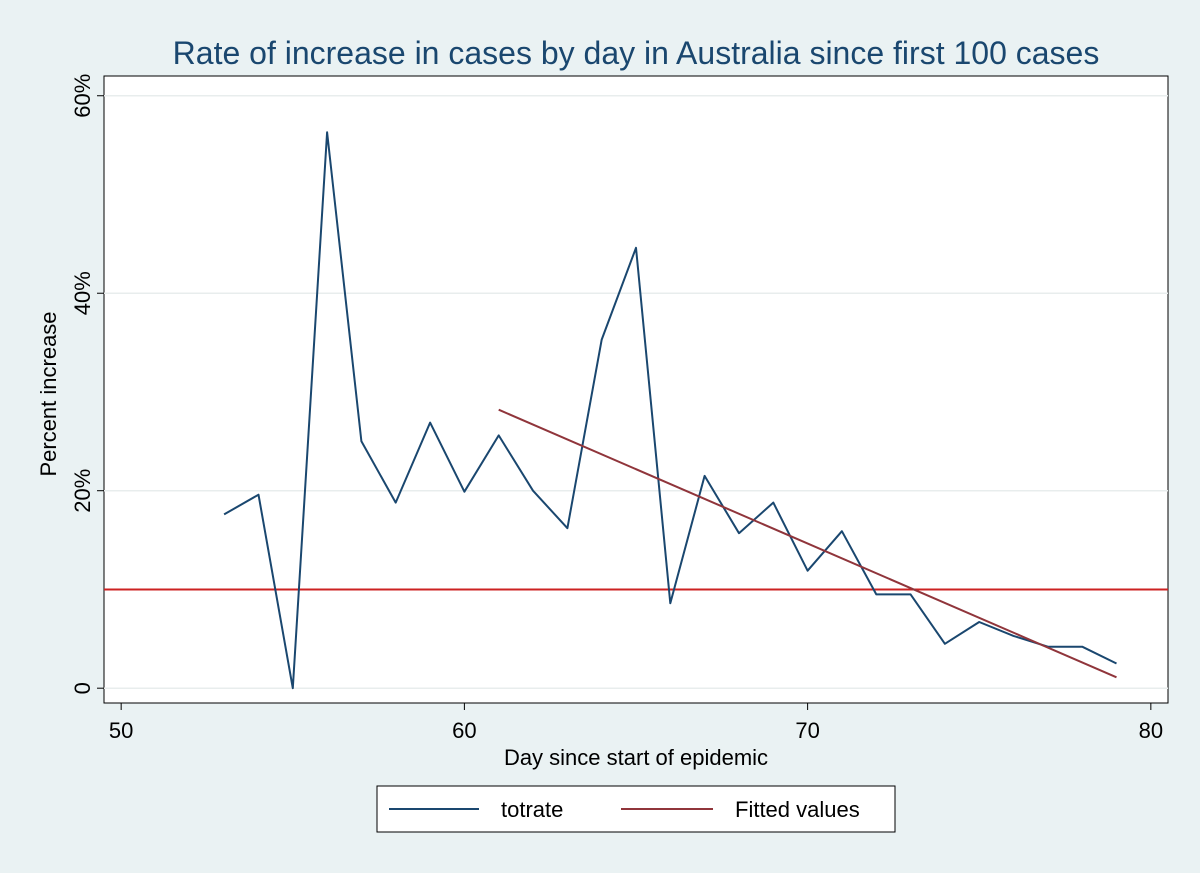  Describe the element at coordinates (532, 809) in the screenshot. I see `legend-label-totrate: totrate` at that location.